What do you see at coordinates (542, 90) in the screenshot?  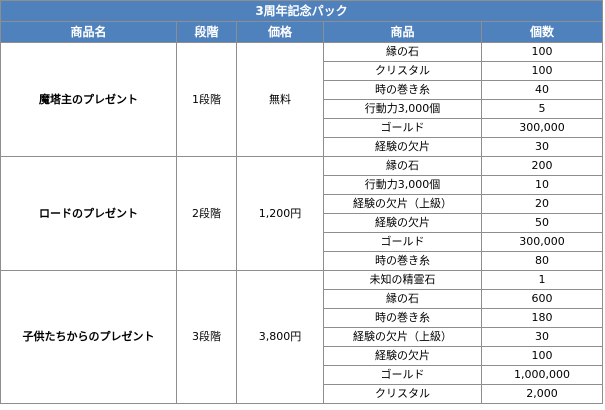 I see `item-quantity-cell: 40` at bounding box center [542, 90].